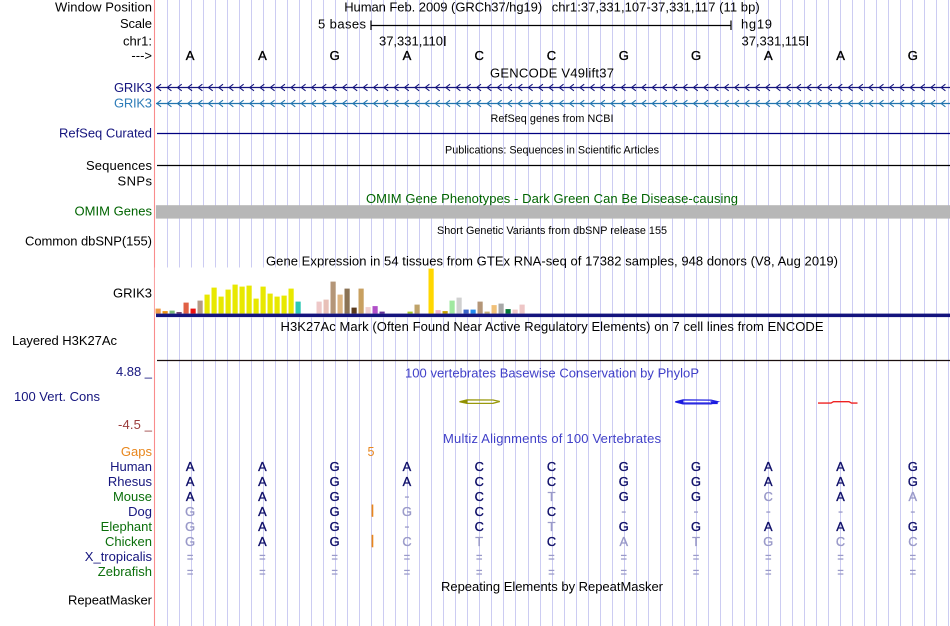 This screenshot has height=626, width=950. What do you see at coordinates (135, 424) in the screenshot?
I see `svg-text: -4.5 _` at bounding box center [135, 424].